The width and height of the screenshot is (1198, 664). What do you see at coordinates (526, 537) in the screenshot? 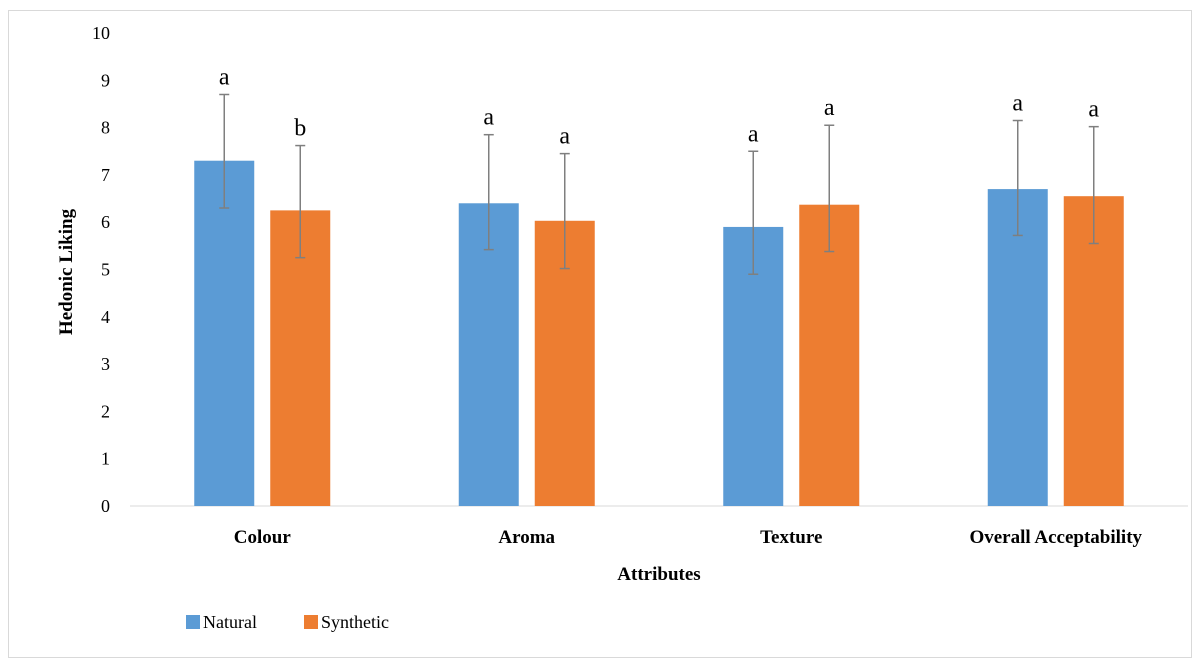
I see `x-category-label: Aroma` at bounding box center [526, 537].